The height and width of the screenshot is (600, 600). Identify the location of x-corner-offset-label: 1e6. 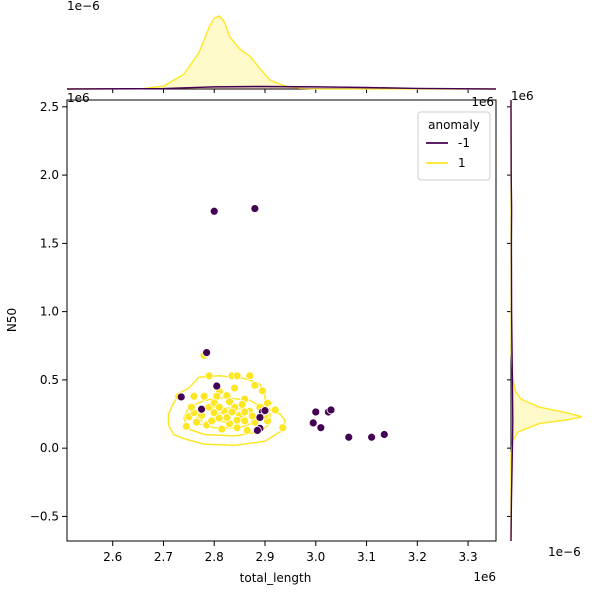
(482, 102).